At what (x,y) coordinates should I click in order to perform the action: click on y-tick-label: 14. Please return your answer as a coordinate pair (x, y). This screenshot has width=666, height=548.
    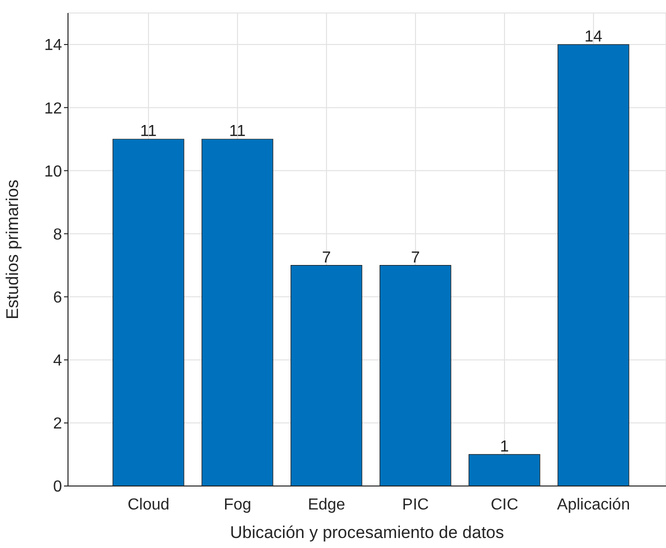
    Looking at the image, I should click on (53, 45).